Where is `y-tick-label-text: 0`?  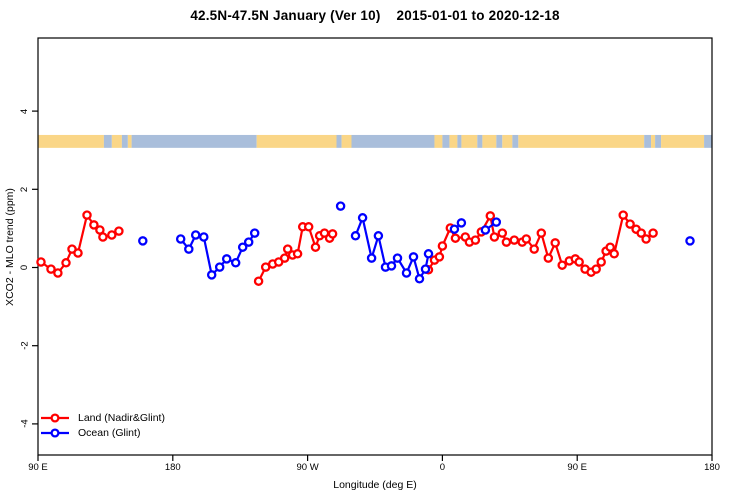
y-tick-label-text: 0 is located at coordinates (25, 267).